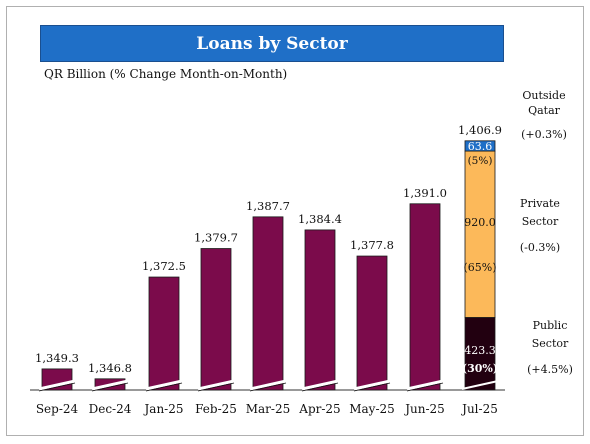 This screenshot has width=590, height=444. What do you see at coordinates (216, 409) in the screenshot?
I see `tick-label-feb-25: Feb-25` at bounding box center [216, 409].